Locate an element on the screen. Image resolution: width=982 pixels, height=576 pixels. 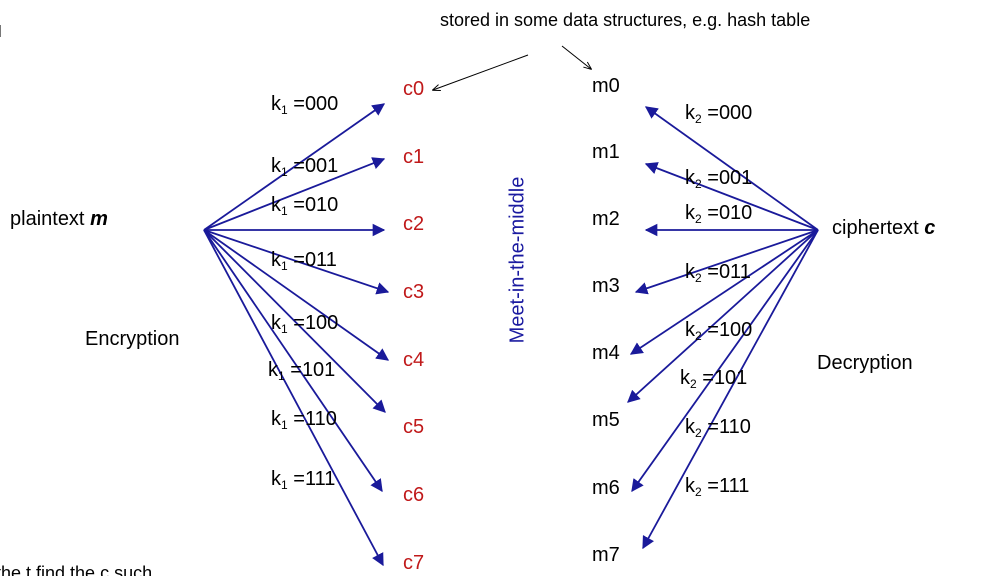
note-arrow-to-c0 is located at coordinates (481, 72).